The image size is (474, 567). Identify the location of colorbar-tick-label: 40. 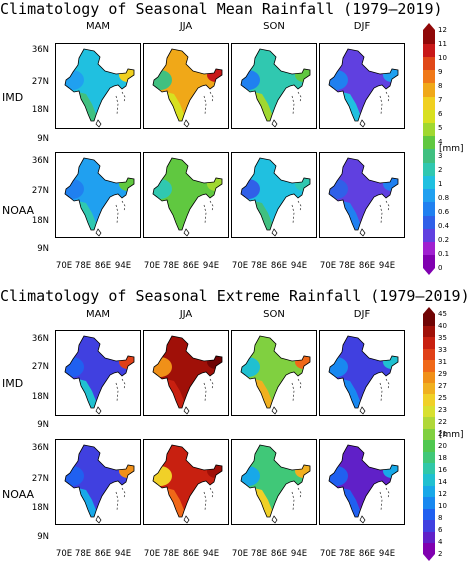
(442, 326).